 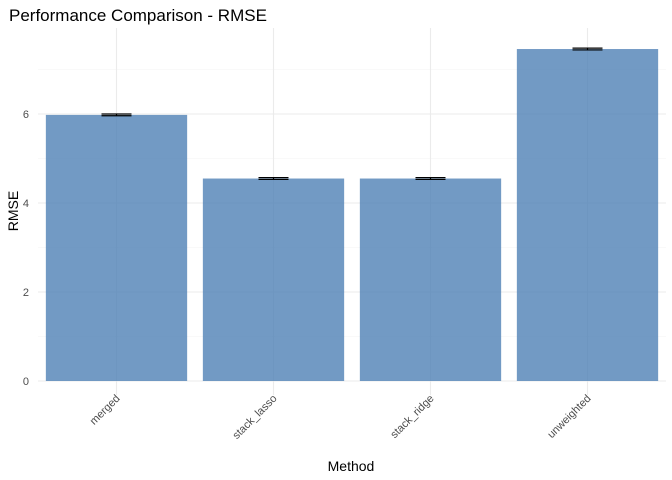 What do you see at coordinates (351, 466) in the screenshot?
I see `x-axis-title: Method` at bounding box center [351, 466].